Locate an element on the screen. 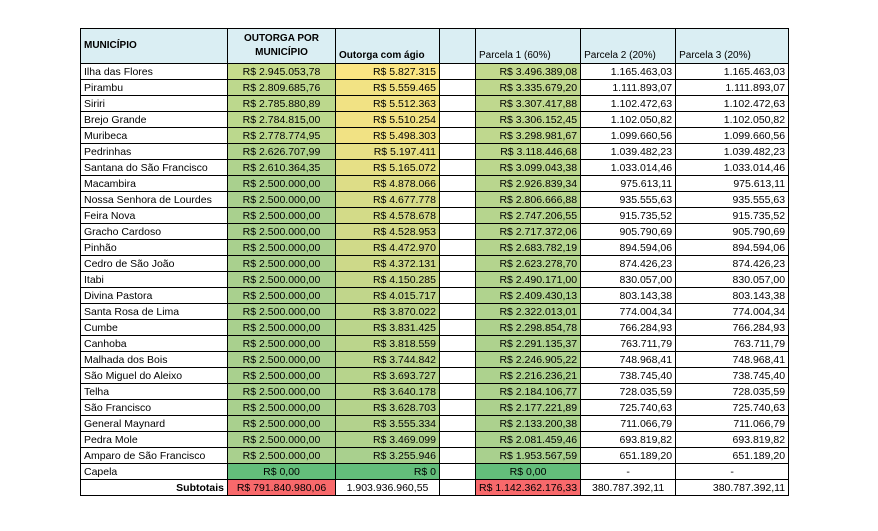 Image resolution: width=878 pixels, height=531 pixels. cell: 915.735,52 is located at coordinates (732, 215).